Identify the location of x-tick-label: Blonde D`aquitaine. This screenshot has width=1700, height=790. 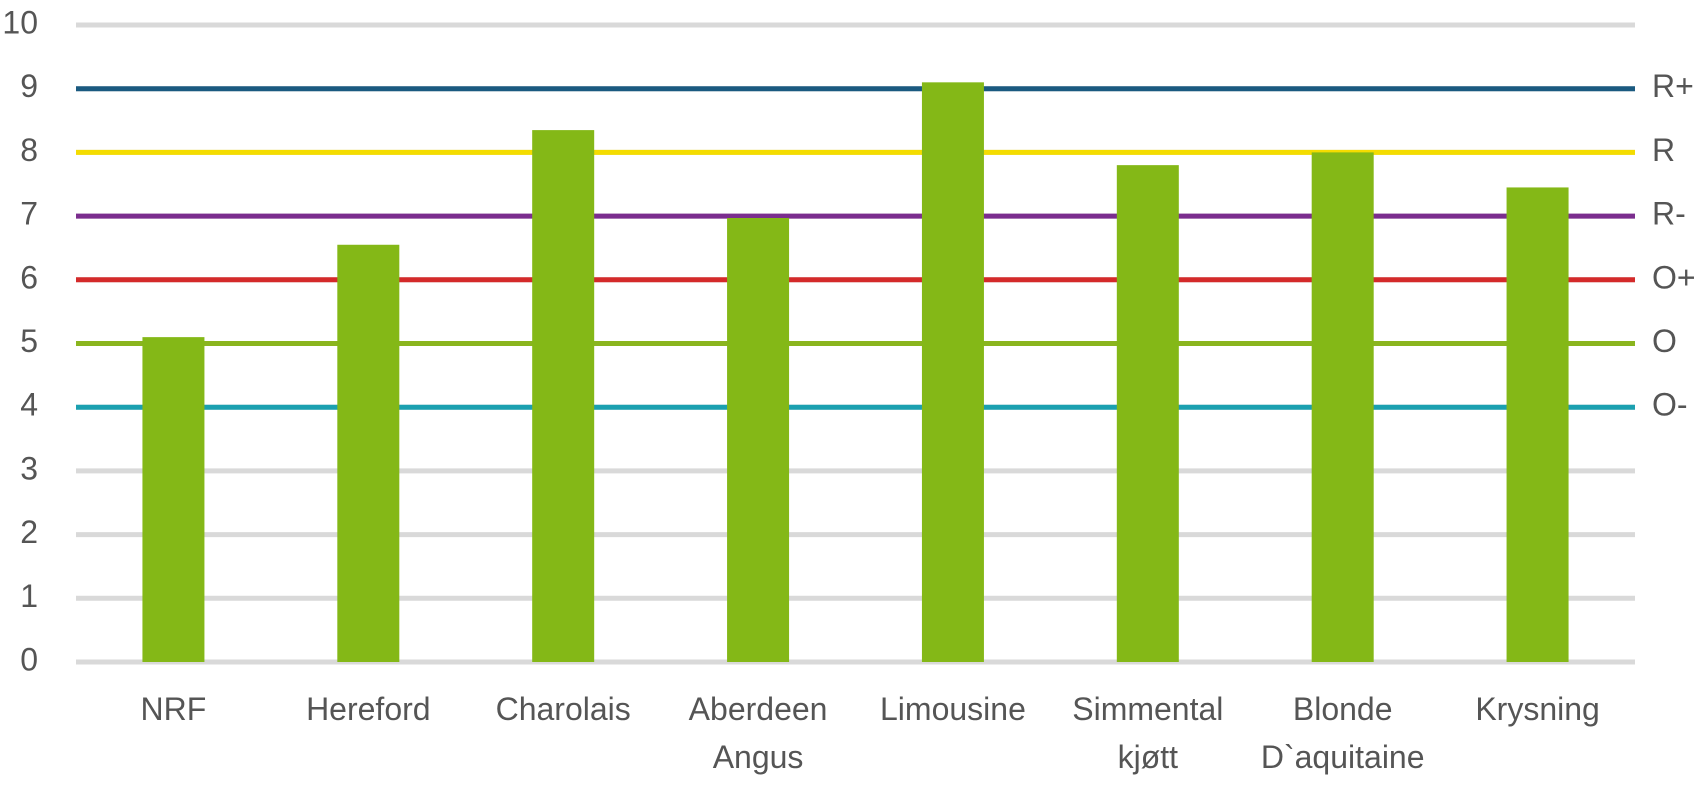
(1343, 733).